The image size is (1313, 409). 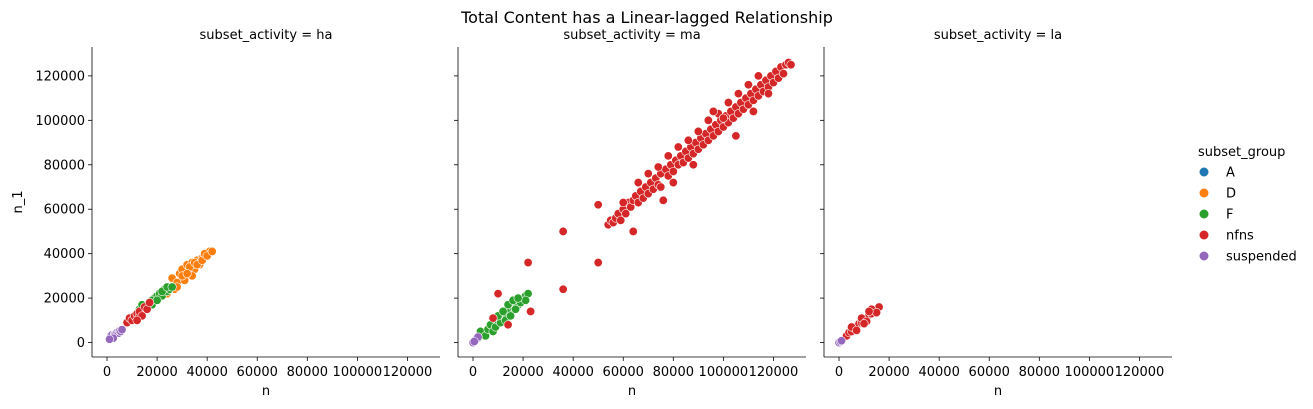 I want to click on series-nfns, so click(x=138, y=313).